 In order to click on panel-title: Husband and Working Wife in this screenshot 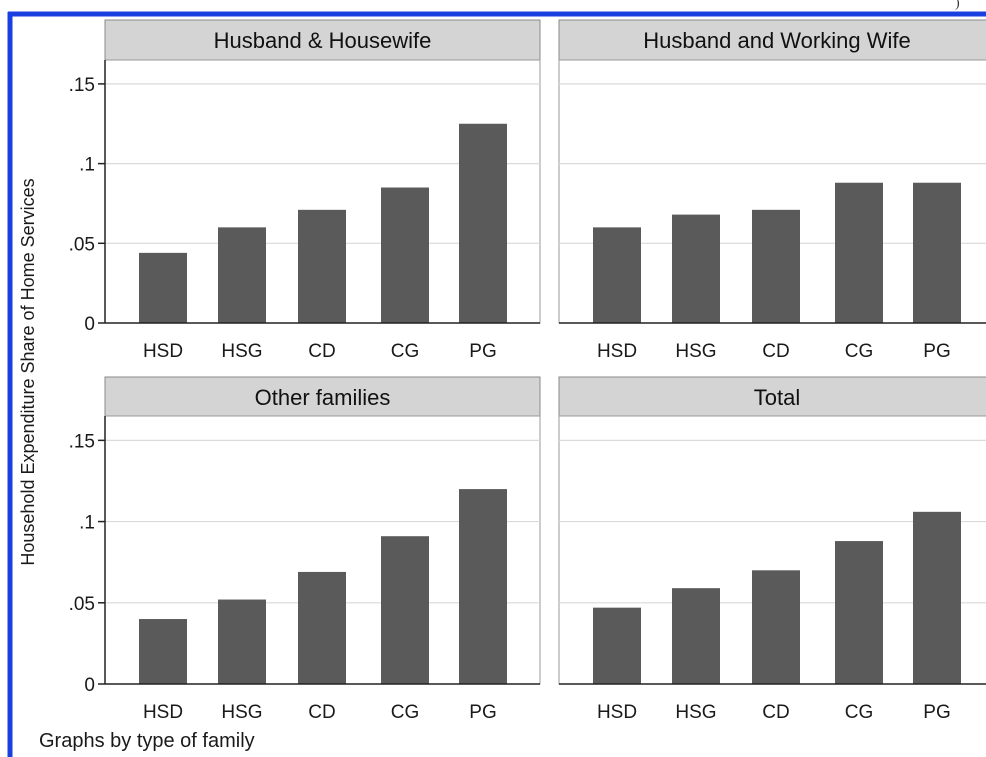, I will do `click(776, 40)`.